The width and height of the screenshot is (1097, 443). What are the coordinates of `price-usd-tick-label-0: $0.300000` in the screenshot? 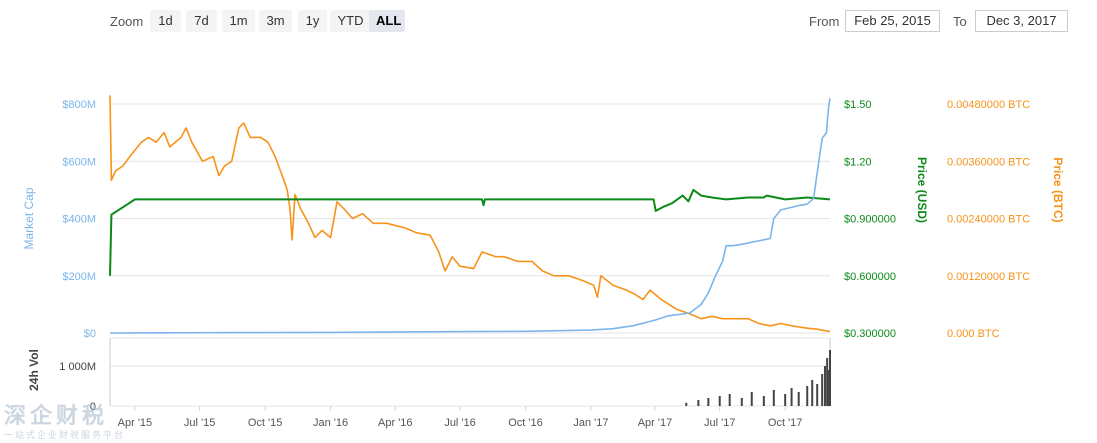 It's located at (870, 334).